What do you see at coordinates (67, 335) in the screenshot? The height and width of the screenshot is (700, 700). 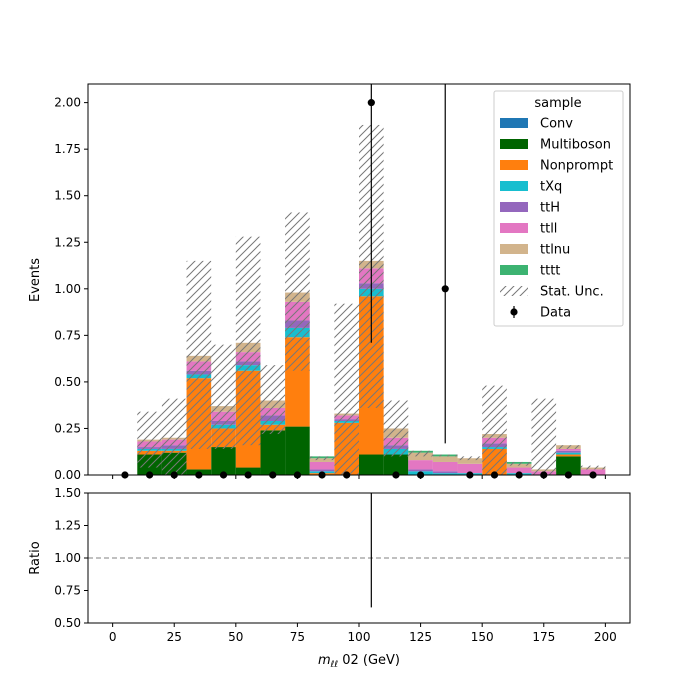 I see `main-y-tick-label-3: 0.75` at bounding box center [67, 335].